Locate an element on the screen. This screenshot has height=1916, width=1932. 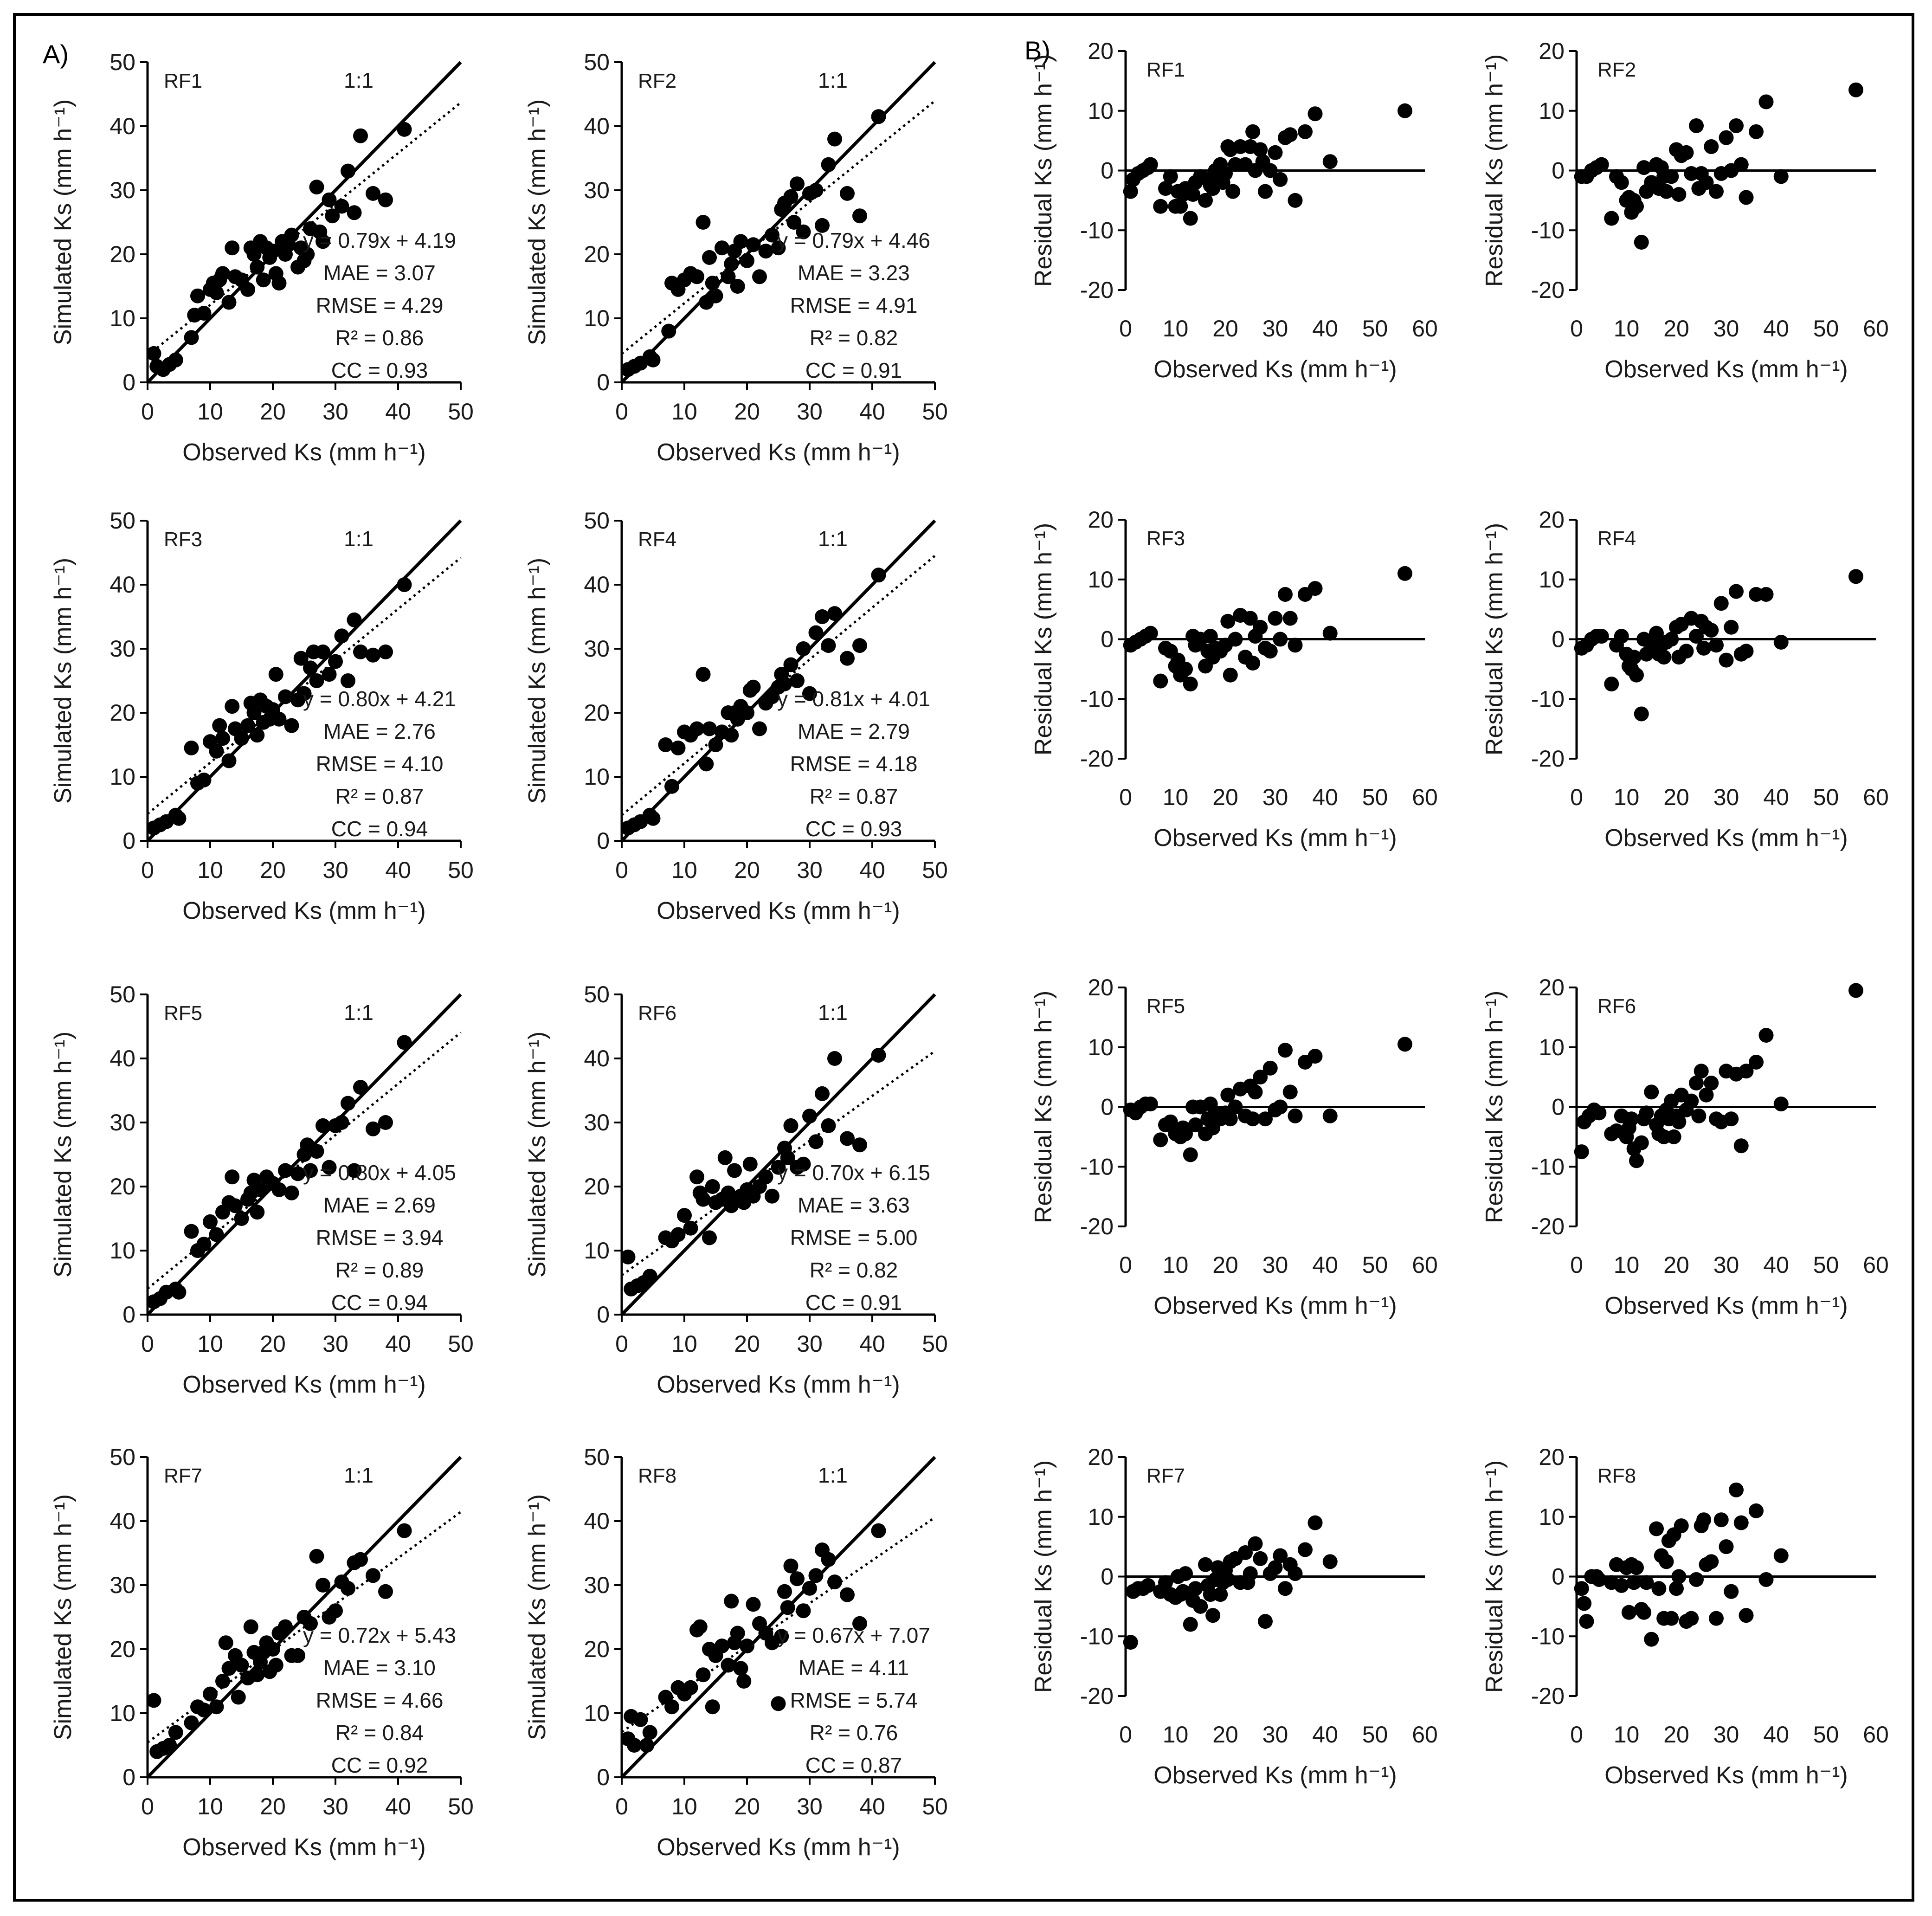
stat-annotation: R² = 0.89 is located at coordinates (379, 1270).